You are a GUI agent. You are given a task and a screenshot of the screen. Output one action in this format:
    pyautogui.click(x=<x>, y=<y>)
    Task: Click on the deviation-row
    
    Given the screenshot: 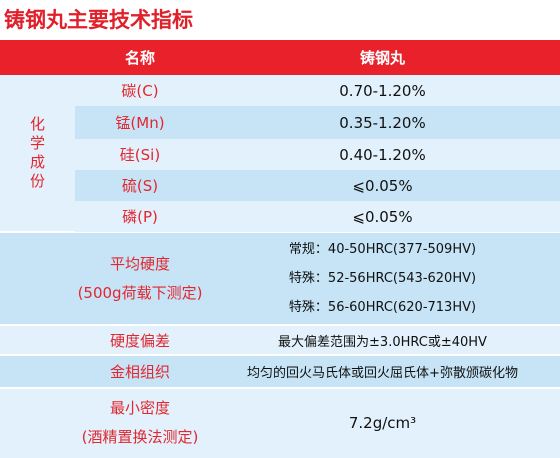 What is the action you would take?
    pyautogui.click(x=280, y=340)
    